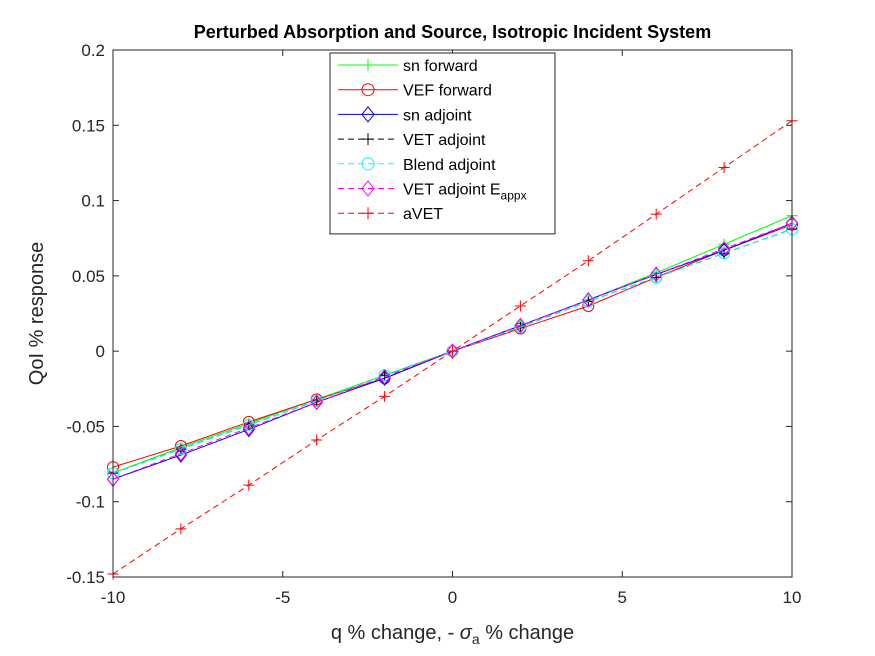  I want to click on legend-entry: sn forward, so click(408, 66).